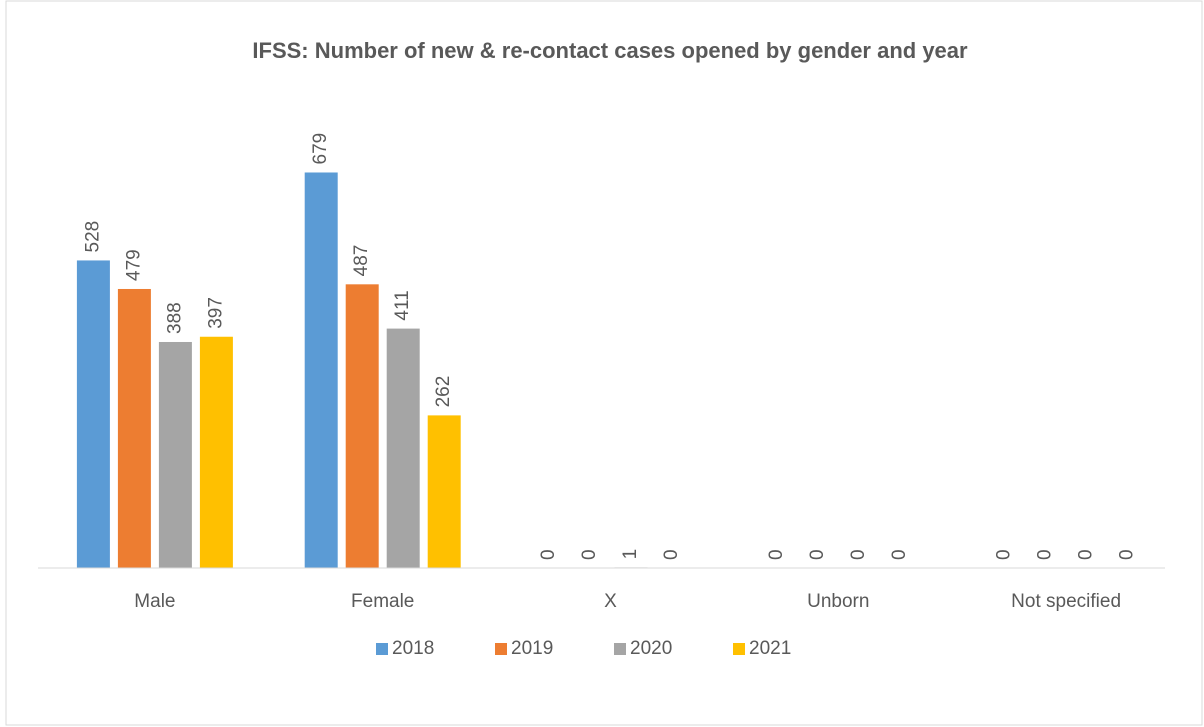 This screenshot has width=1204, height=727. What do you see at coordinates (630, 554) in the screenshot?
I see `data-label: 1` at bounding box center [630, 554].